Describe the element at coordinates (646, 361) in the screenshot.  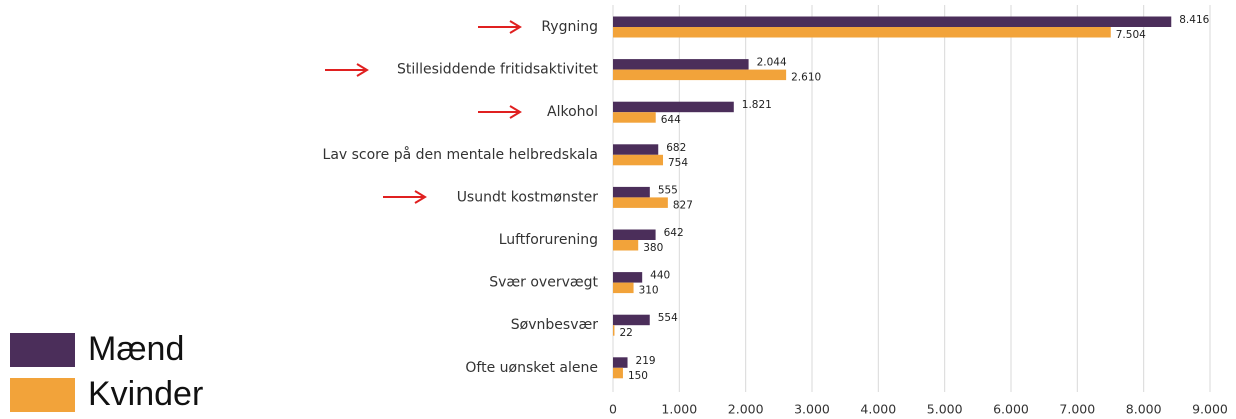
I see `value-label: 219` at that location.